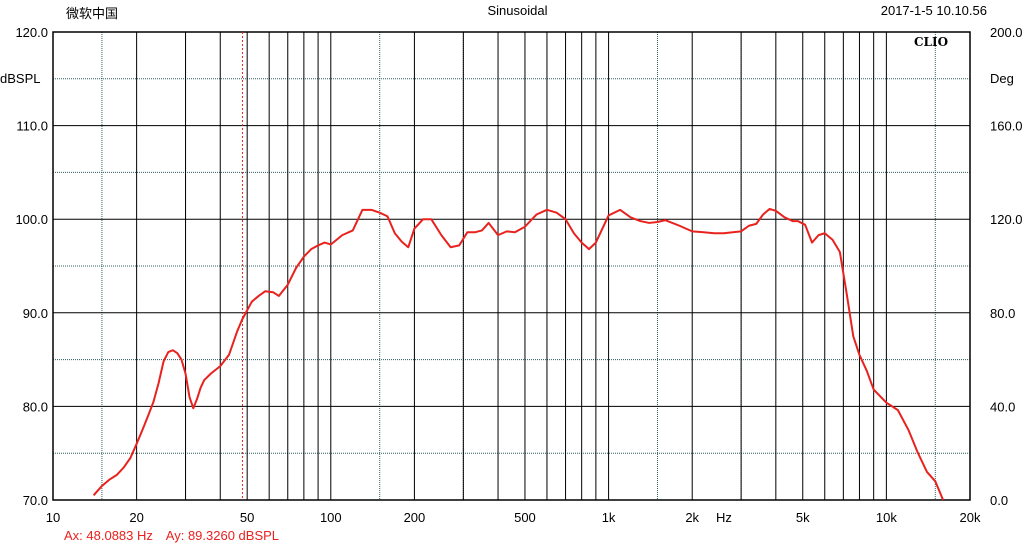 This screenshot has height=544, width=1035. I want to click on x-axis-unit-label: Hz, so click(724, 517).